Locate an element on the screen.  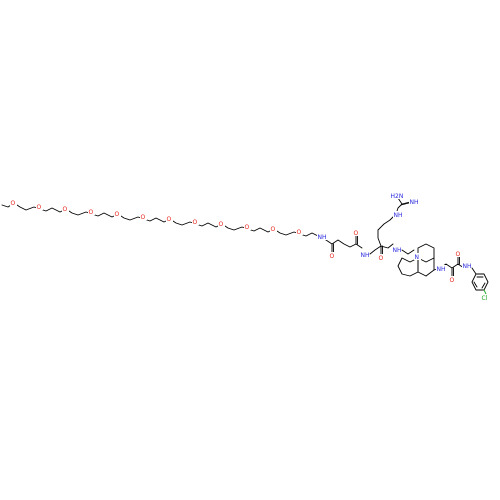
oxalamide-nh-2: NH is located at coordinates (467, 266).